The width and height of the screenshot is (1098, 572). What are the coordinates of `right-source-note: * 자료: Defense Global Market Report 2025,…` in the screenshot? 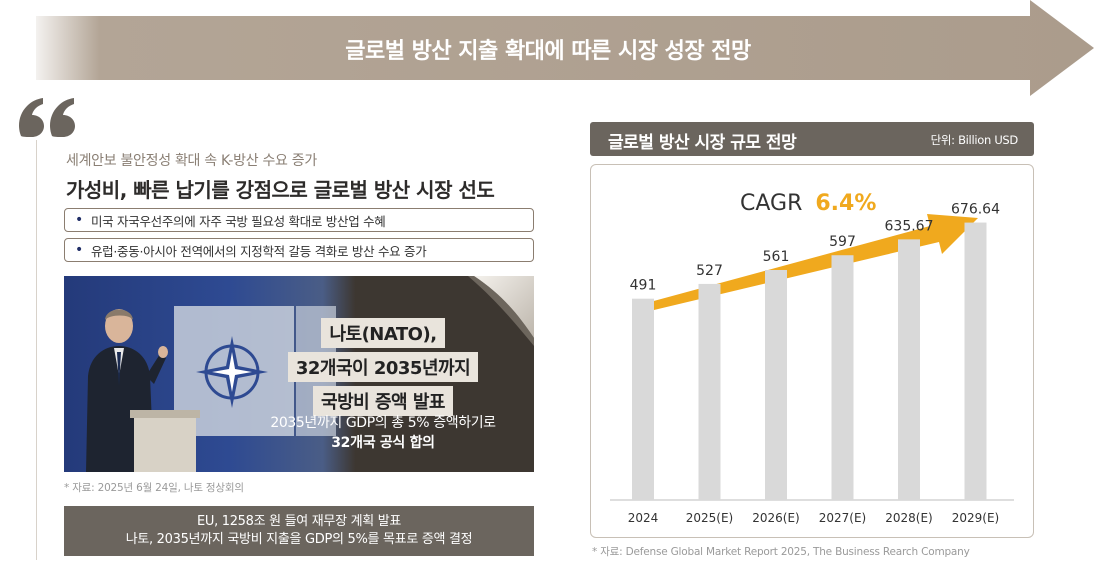 It's located at (781, 552).